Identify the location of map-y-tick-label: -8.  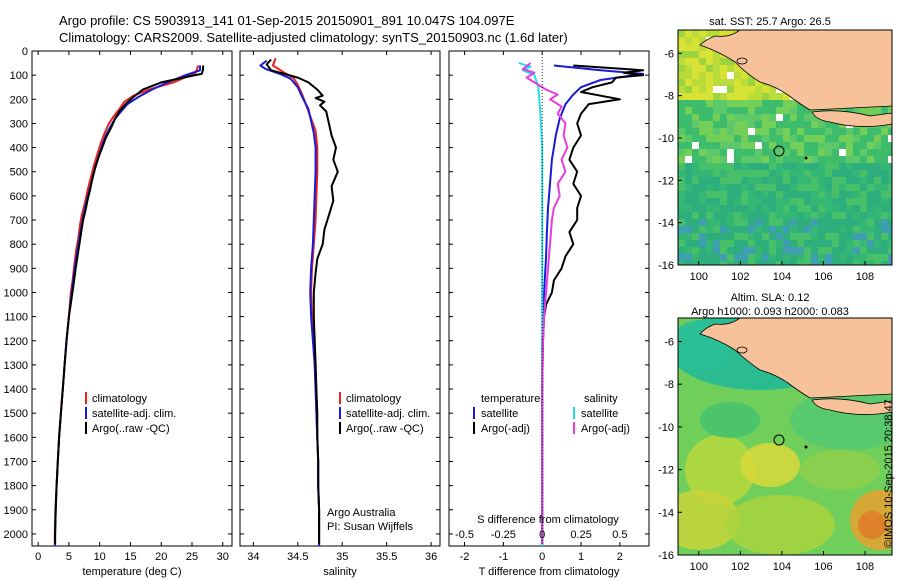
(669, 385).